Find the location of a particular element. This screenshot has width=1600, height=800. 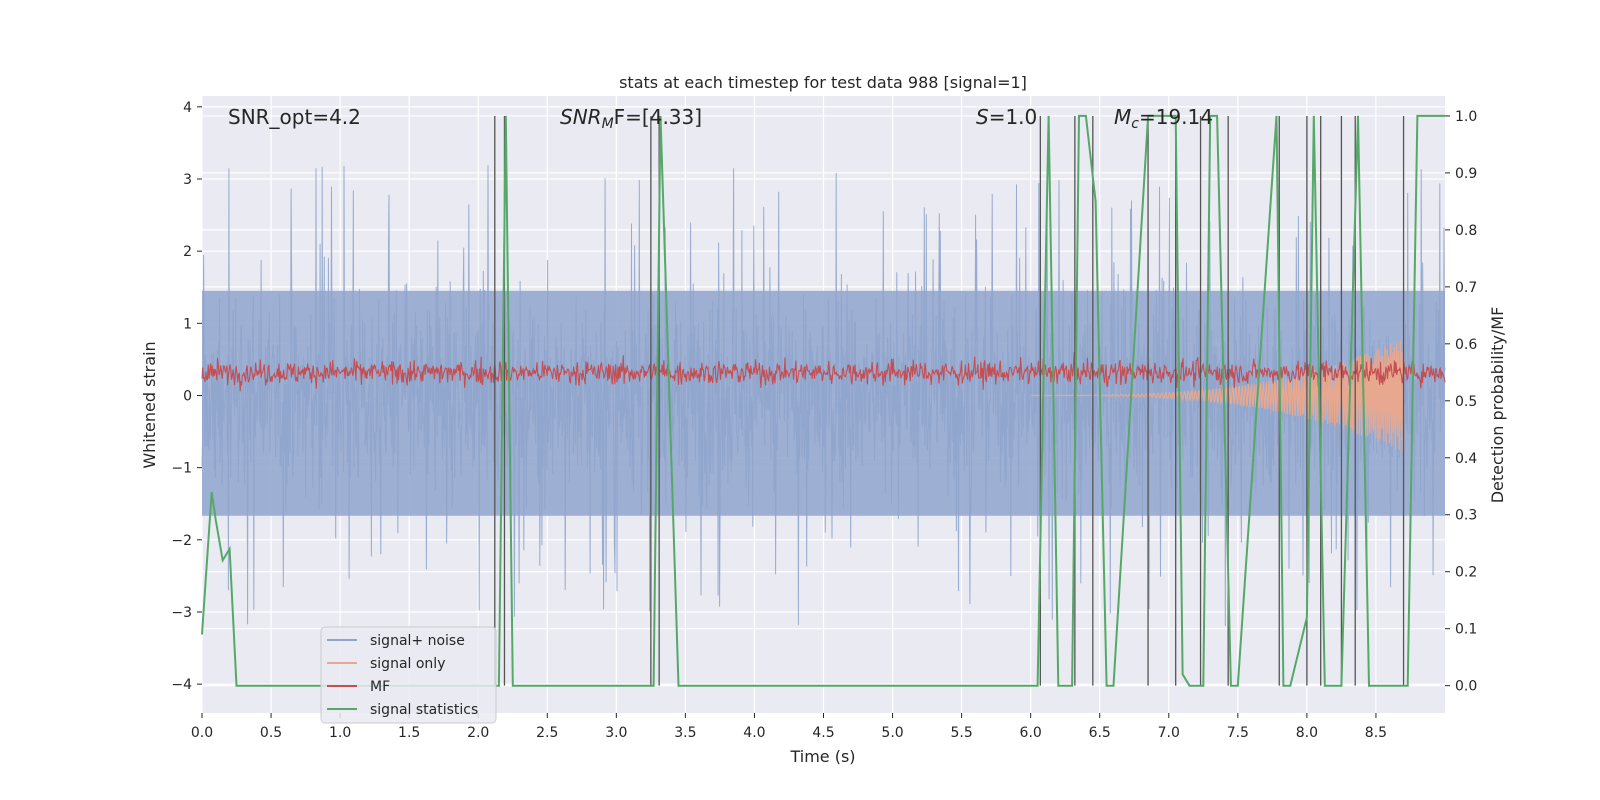

legend-label-signal-statistics: signal statistics is located at coordinates (424, 710).